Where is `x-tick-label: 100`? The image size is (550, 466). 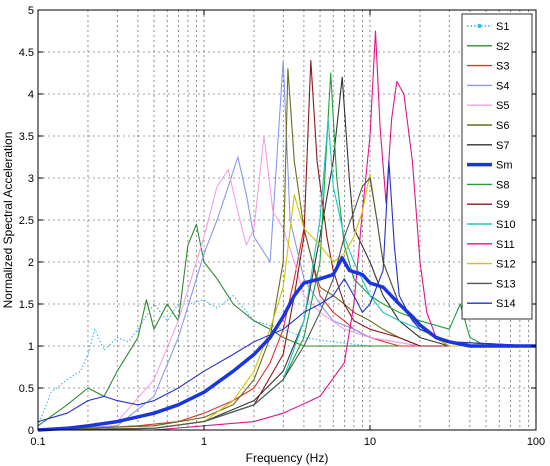
x-tick-label: 100 is located at coordinates (536, 442).